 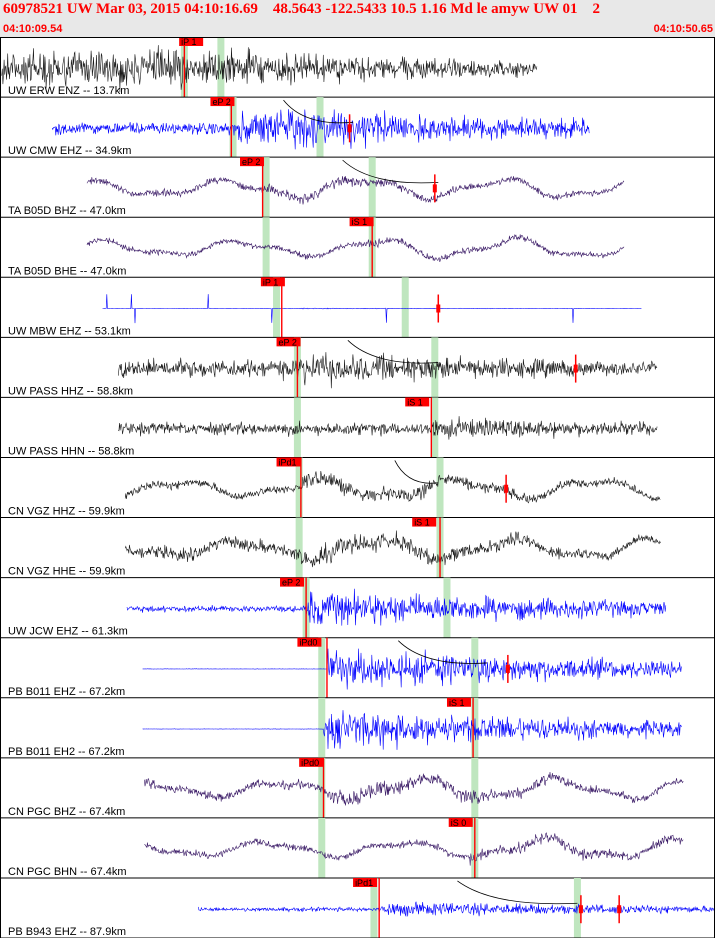 I want to click on trace-label: PB B011 EHZ -- 67.2km, so click(x=66, y=692).